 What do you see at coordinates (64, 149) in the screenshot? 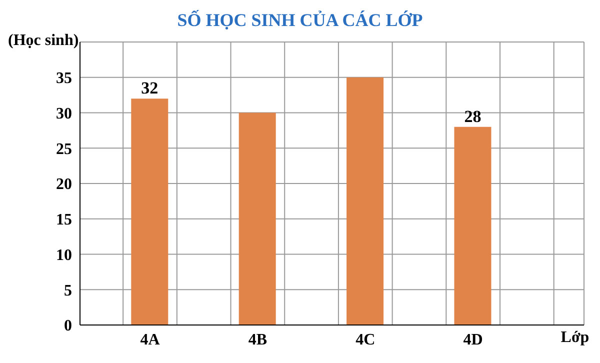
I see `y-tick-label: 25` at bounding box center [64, 149].